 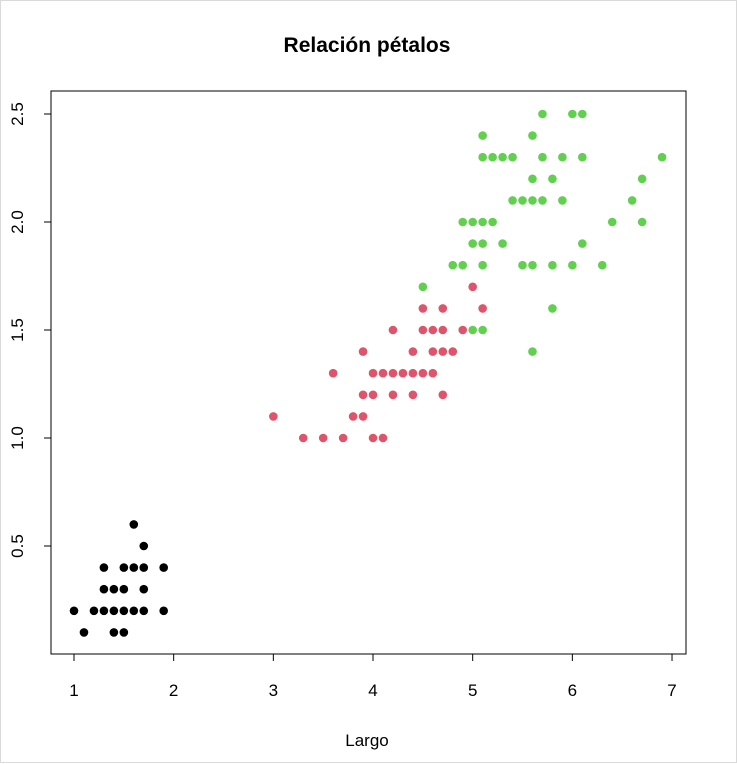 What do you see at coordinates (30, 330) in the screenshot?
I see `y-axis: 0.5 1.0 1.5 2.0 2.5` at bounding box center [30, 330].